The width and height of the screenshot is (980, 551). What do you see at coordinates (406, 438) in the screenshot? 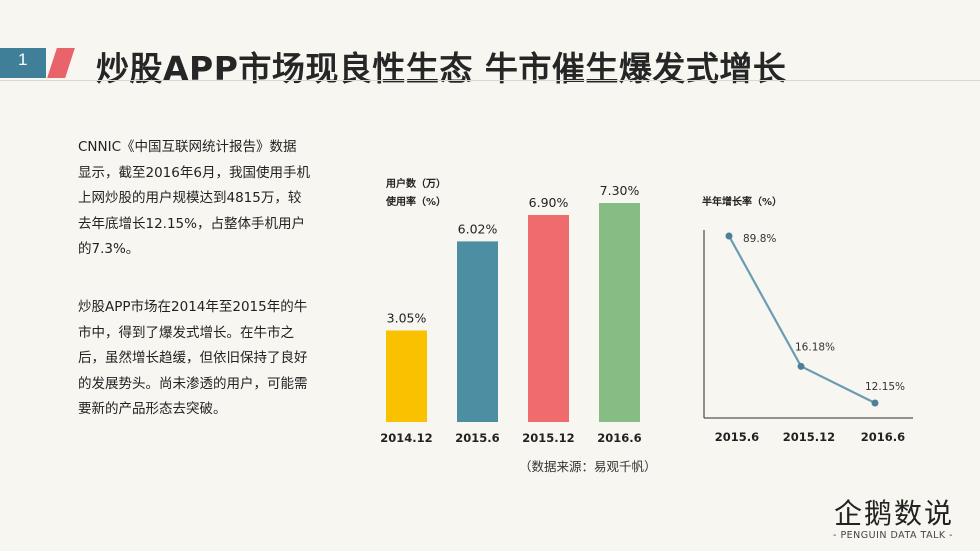
I see `x-tick-label: 2014.12` at bounding box center [406, 438].